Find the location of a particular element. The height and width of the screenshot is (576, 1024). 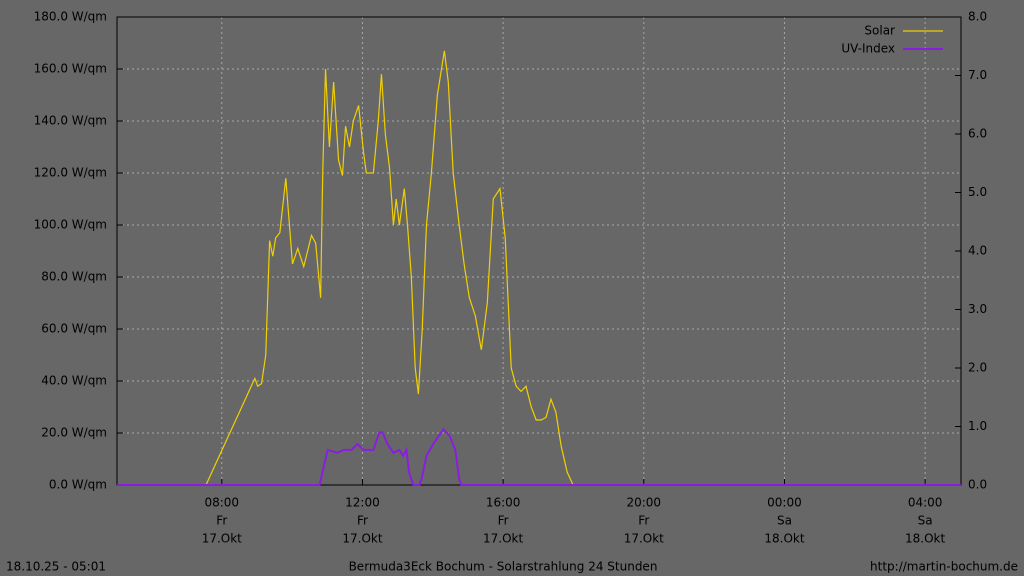

y2-tick-label: 8.0 is located at coordinates (977, 17).